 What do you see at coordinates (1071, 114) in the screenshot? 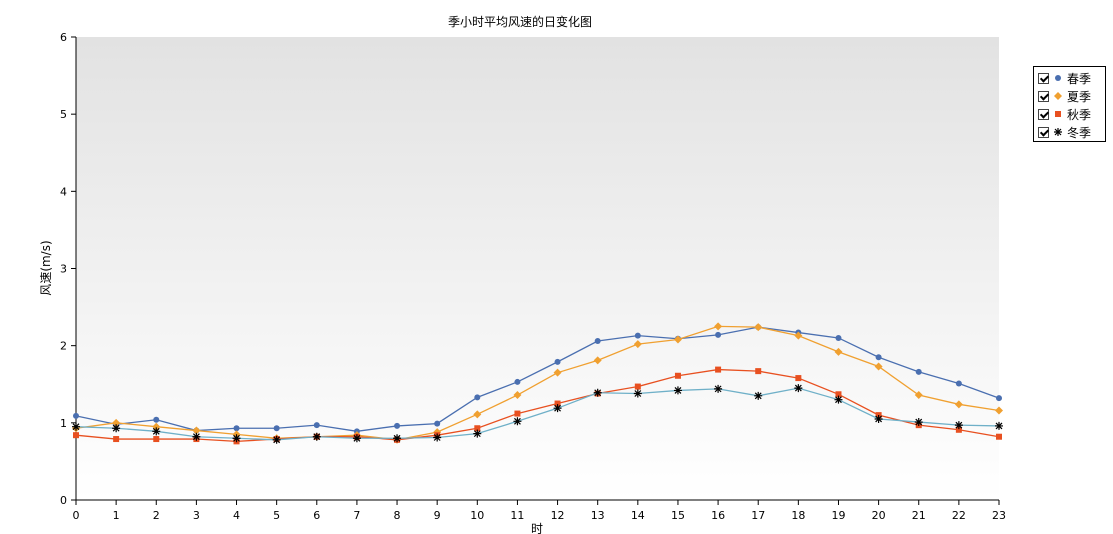
I see `legend-item-square: 秋季` at bounding box center [1071, 114].